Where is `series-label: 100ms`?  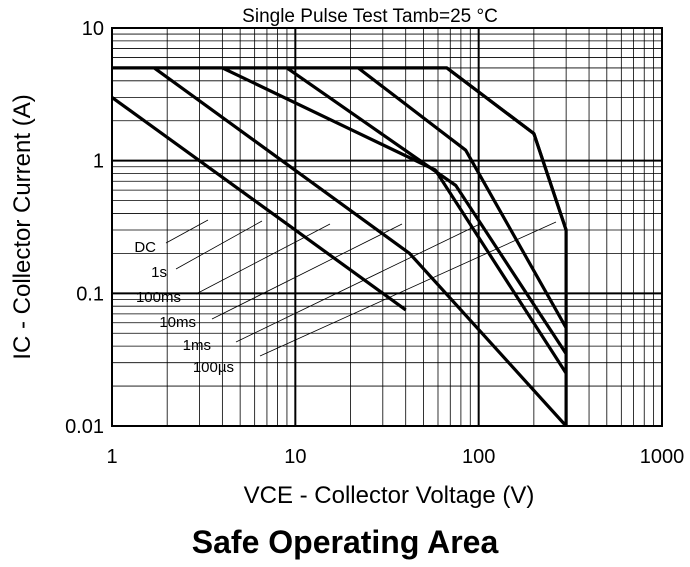
series-label: 100ms is located at coordinates (158, 297).